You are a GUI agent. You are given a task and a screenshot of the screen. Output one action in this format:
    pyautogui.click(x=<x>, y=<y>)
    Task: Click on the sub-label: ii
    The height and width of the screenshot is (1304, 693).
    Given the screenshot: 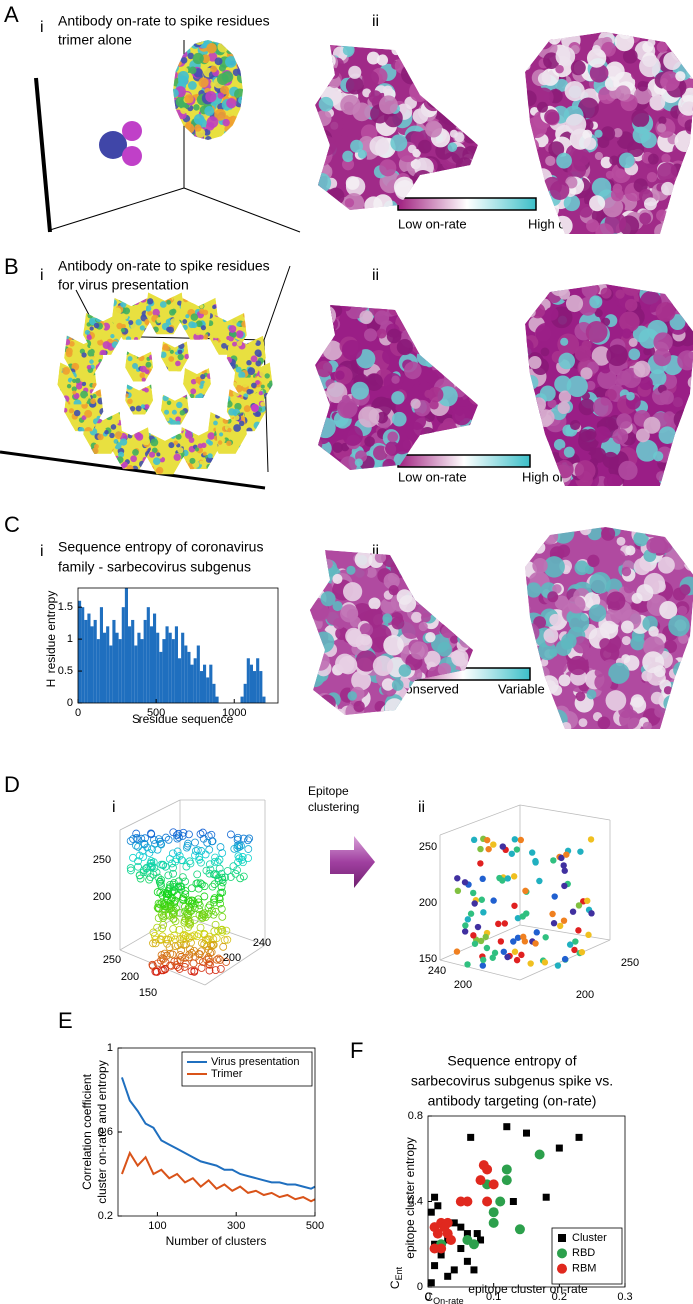 What is the action you would take?
    pyautogui.click(x=421, y=807)
    